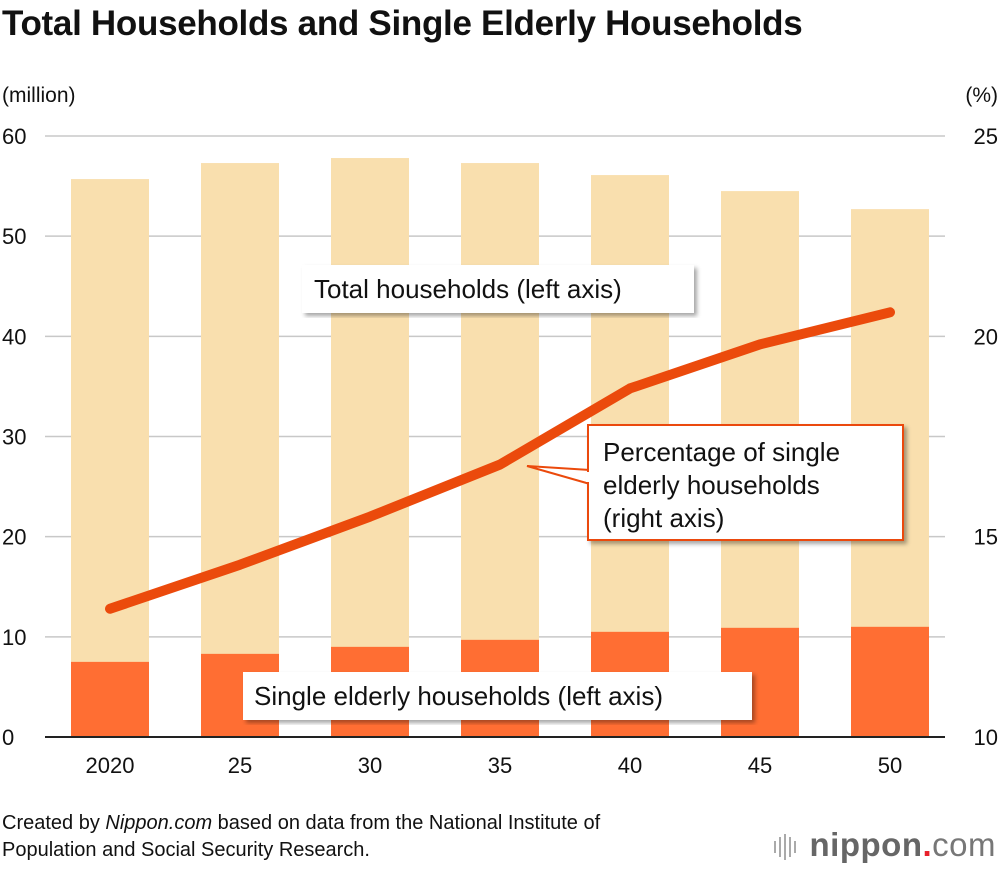  Describe the element at coordinates (39, 95) in the screenshot. I see `left-axis-unit: (million)` at that location.